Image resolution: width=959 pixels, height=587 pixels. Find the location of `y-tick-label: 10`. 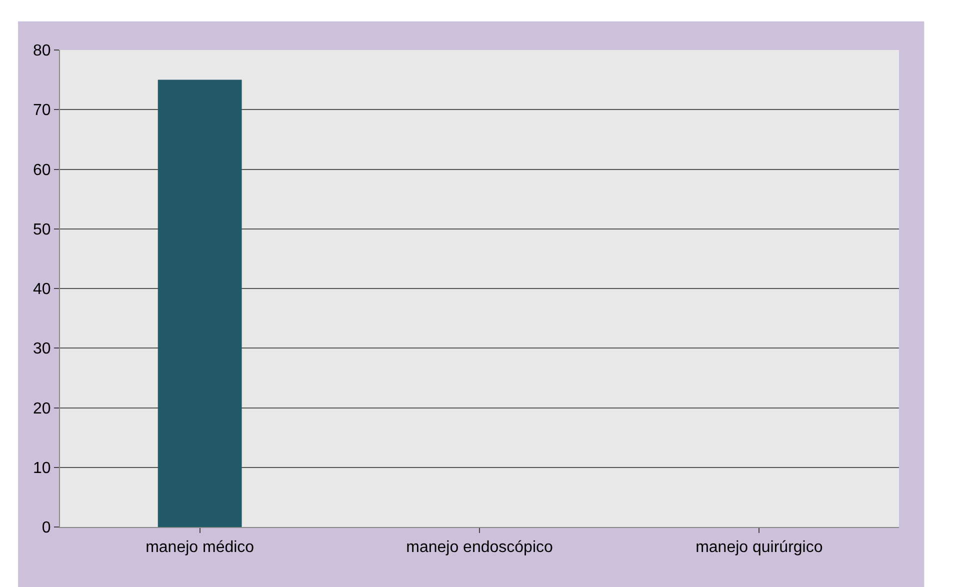

y-tick-label: 10 is located at coordinates (42, 468).